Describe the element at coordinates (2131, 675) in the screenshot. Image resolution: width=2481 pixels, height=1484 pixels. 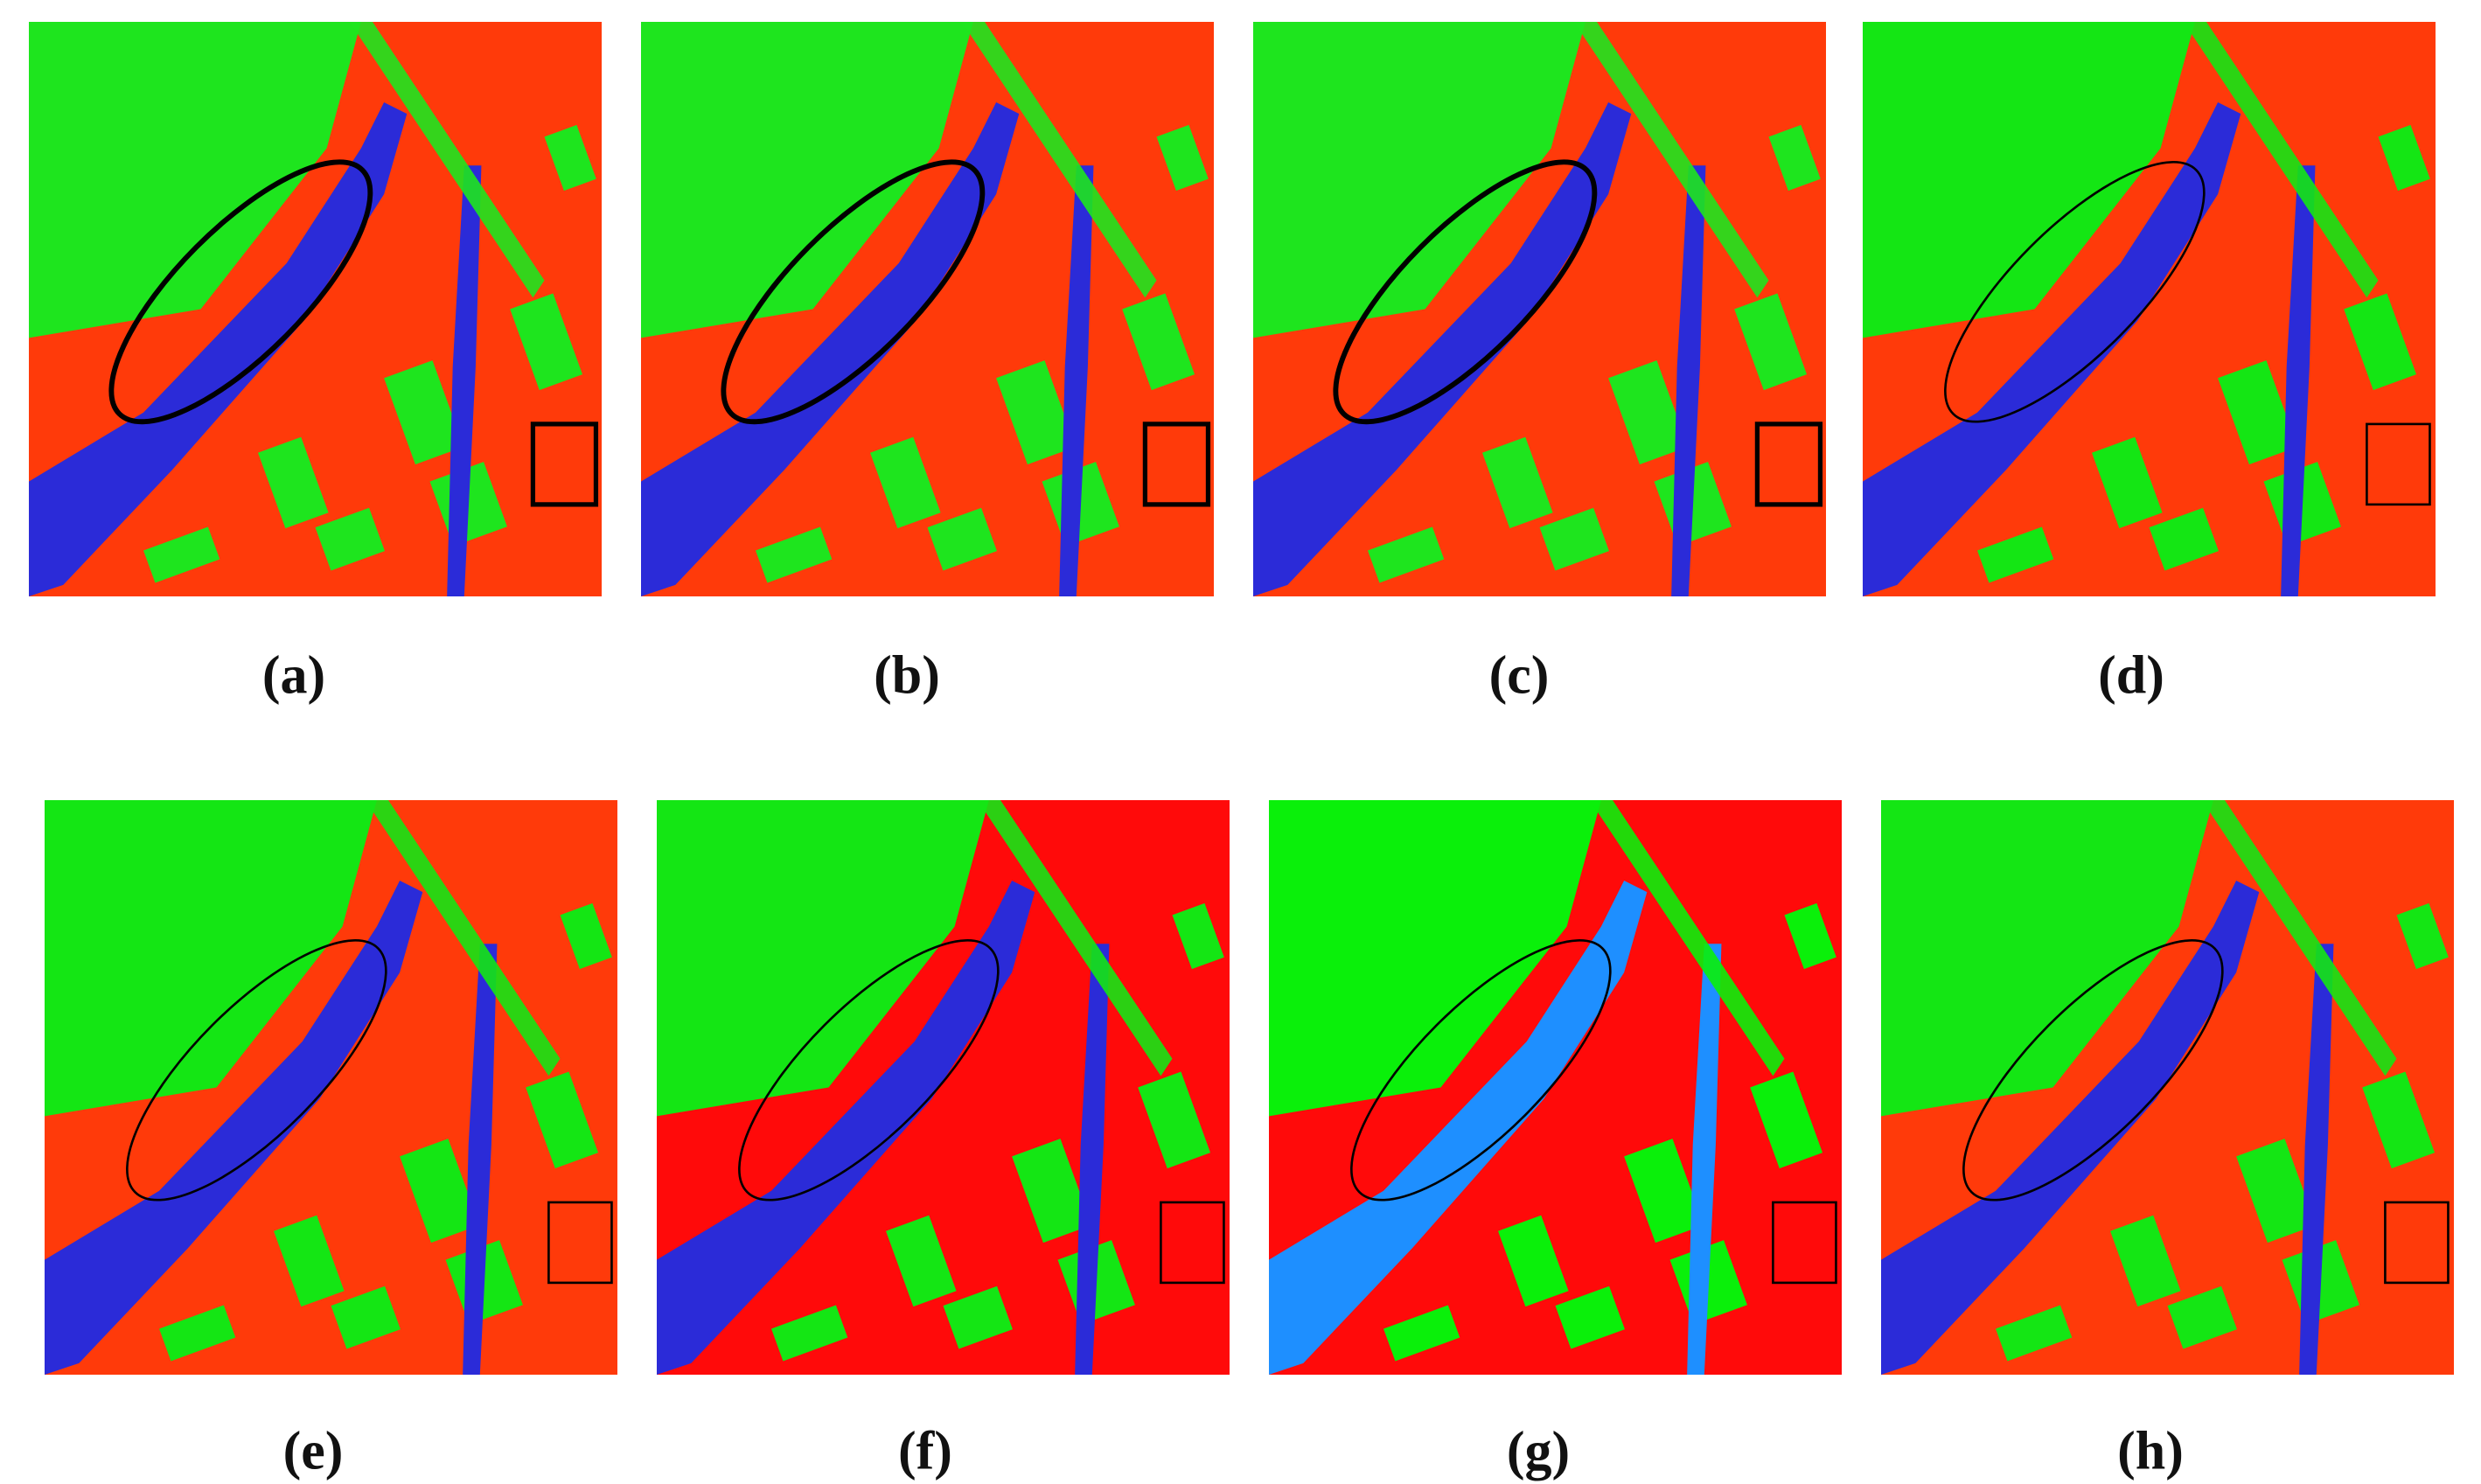
I see `panel-label: (d)` at that location.